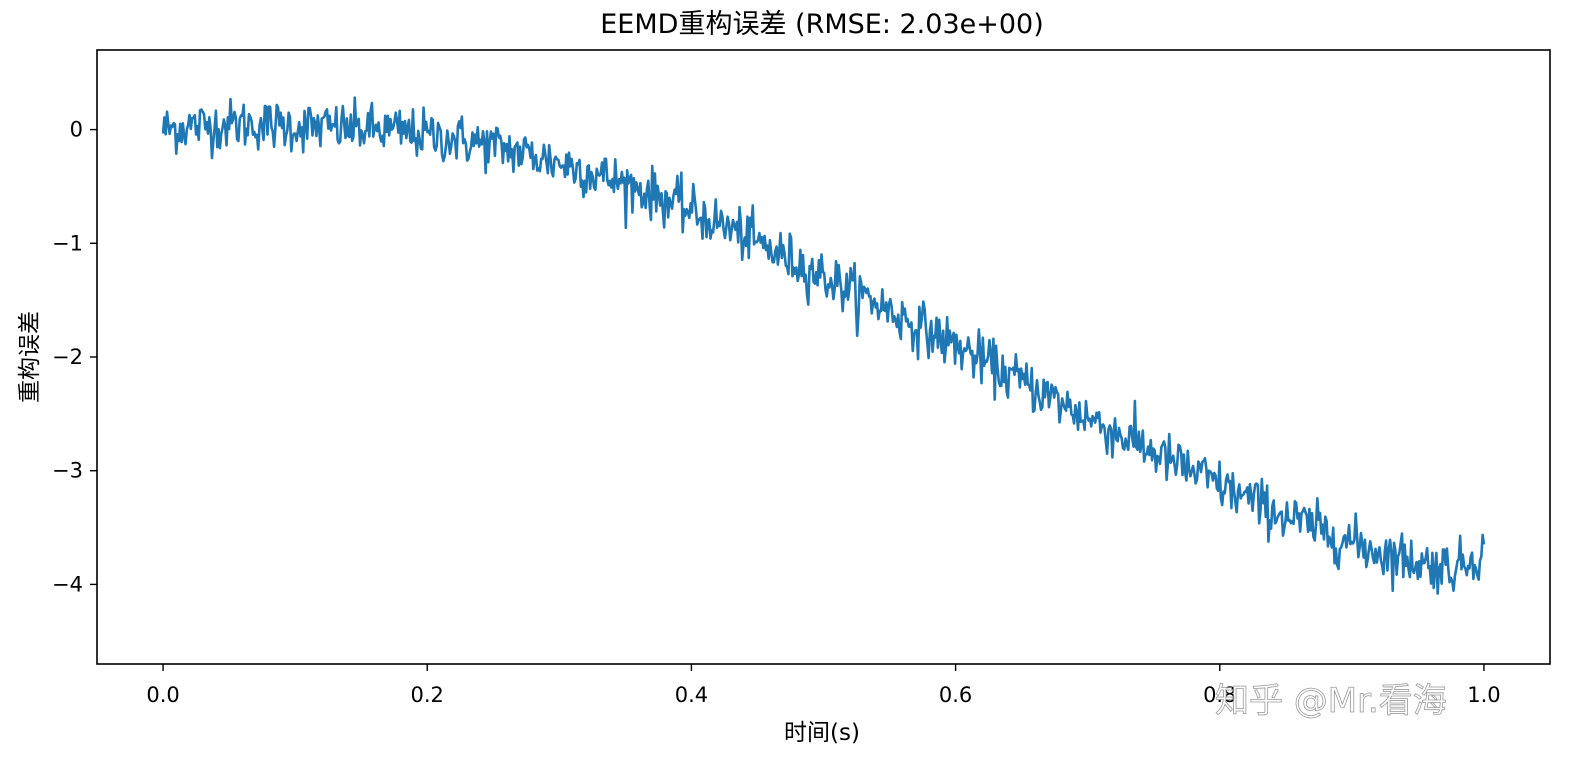  What do you see at coordinates (823, 685) in the screenshot?
I see `x-axis: 0.0 0.2 0.4 0.6 0.8 1.0` at bounding box center [823, 685].